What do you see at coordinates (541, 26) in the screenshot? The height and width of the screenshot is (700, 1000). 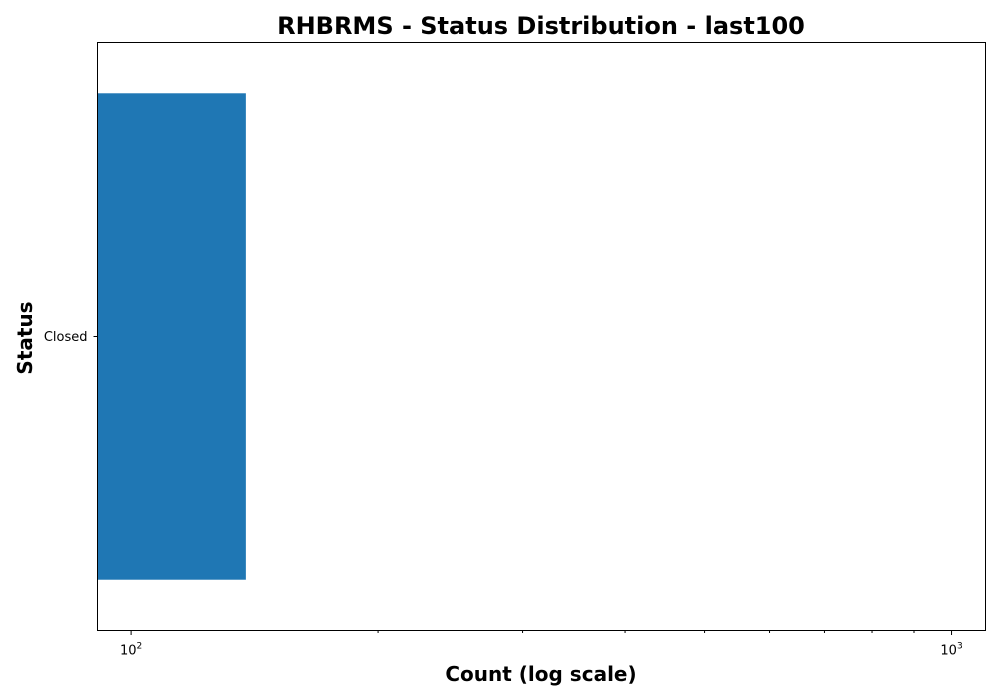 I see `chart-title: RHBRMS - Status Distribution - last100` at bounding box center [541, 26].